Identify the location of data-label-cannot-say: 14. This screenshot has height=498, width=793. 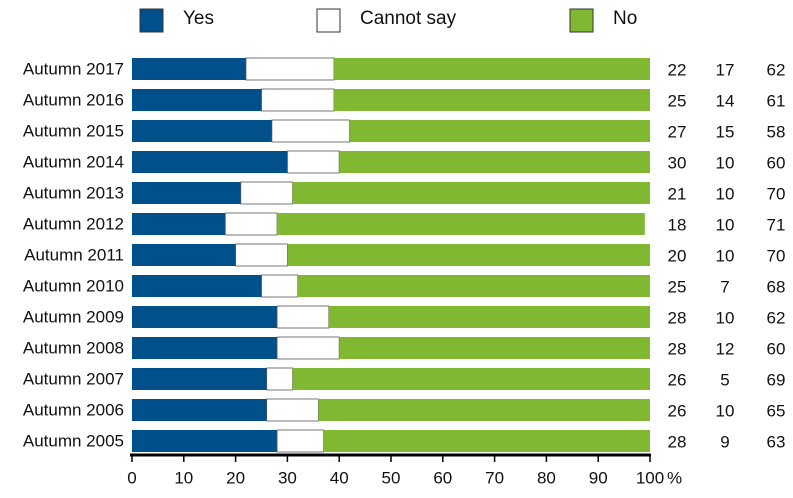
(725, 100).